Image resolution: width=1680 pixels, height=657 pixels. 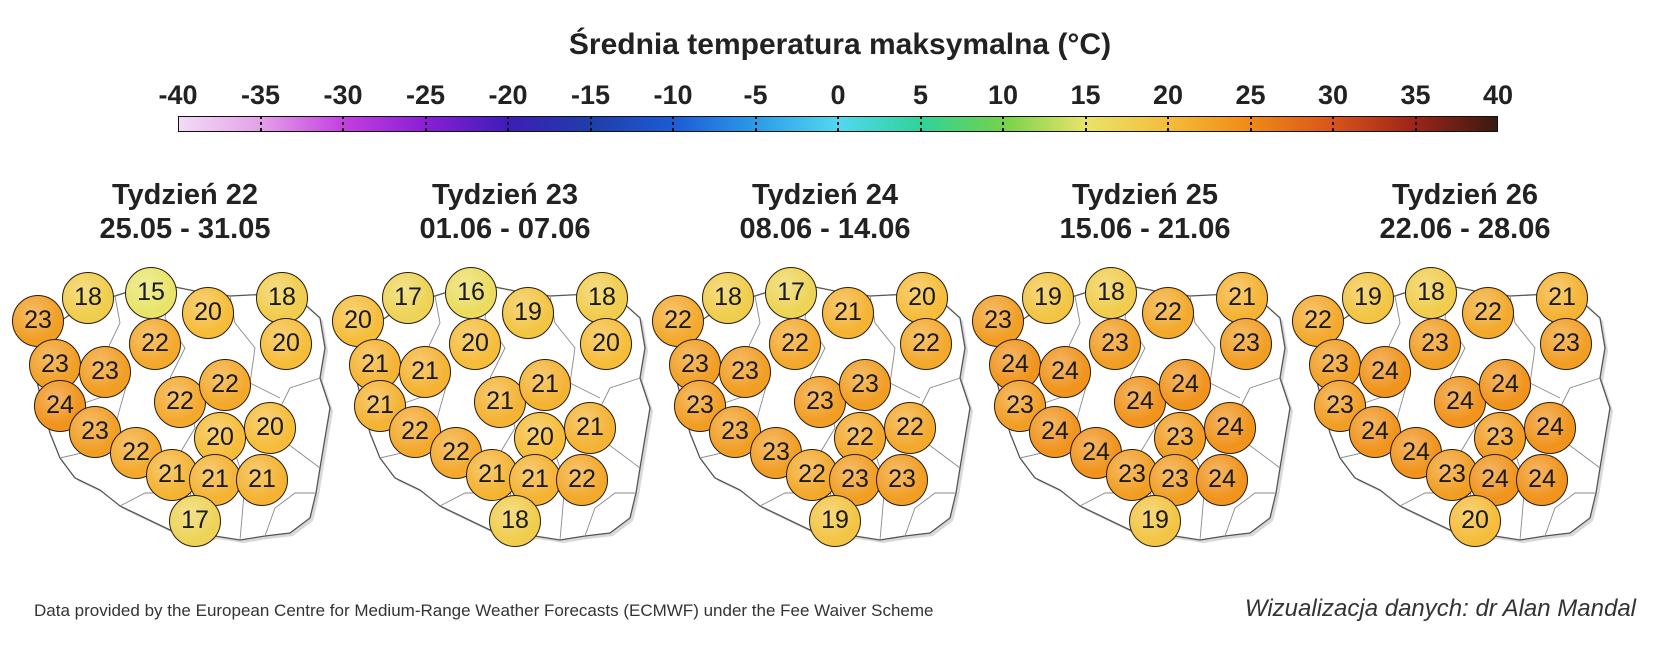 What do you see at coordinates (505, 195) in the screenshot?
I see `week-label: Tydzień 23` at bounding box center [505, 195].